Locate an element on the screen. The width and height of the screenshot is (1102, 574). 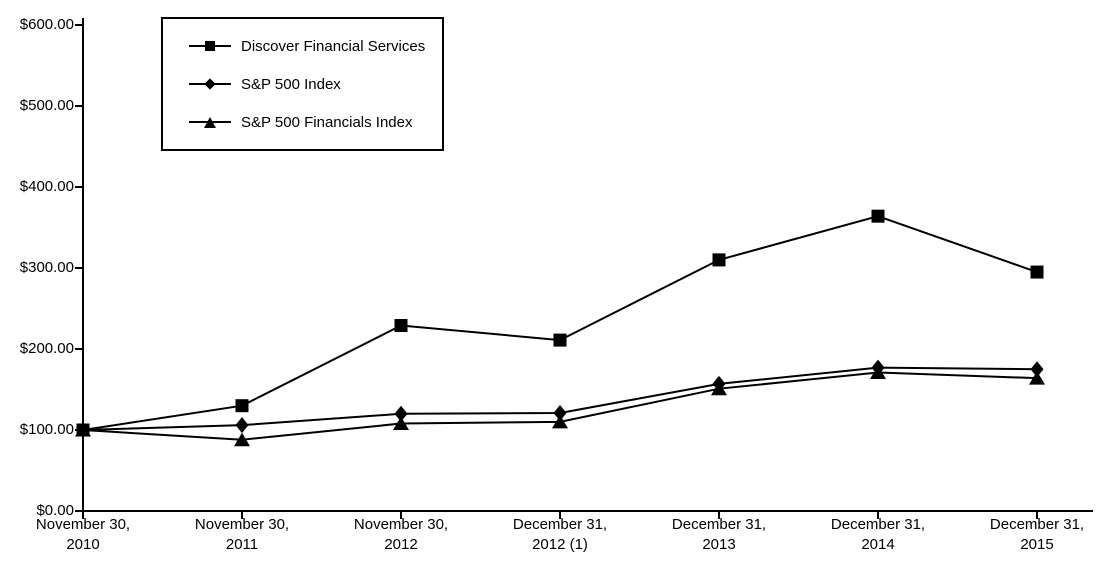
legend-item-discover-financial-services: Discover Financial Services is located at coordinates (313, 46).